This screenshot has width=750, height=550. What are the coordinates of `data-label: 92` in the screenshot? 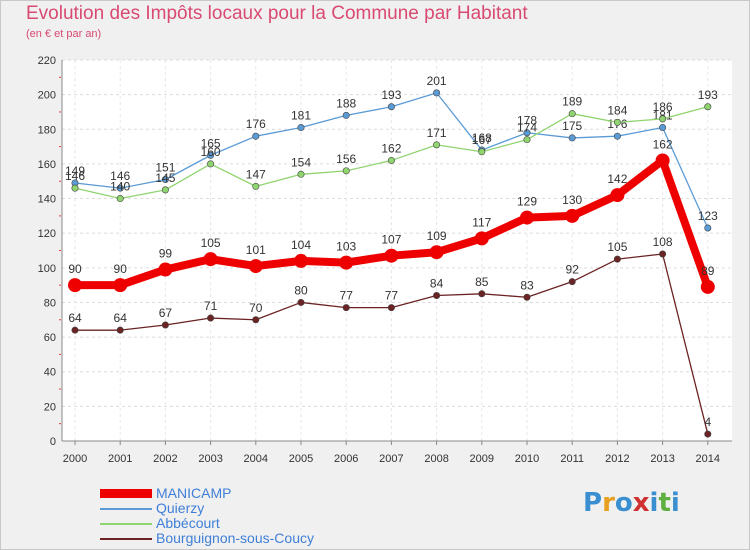 It's located at (573, 270).